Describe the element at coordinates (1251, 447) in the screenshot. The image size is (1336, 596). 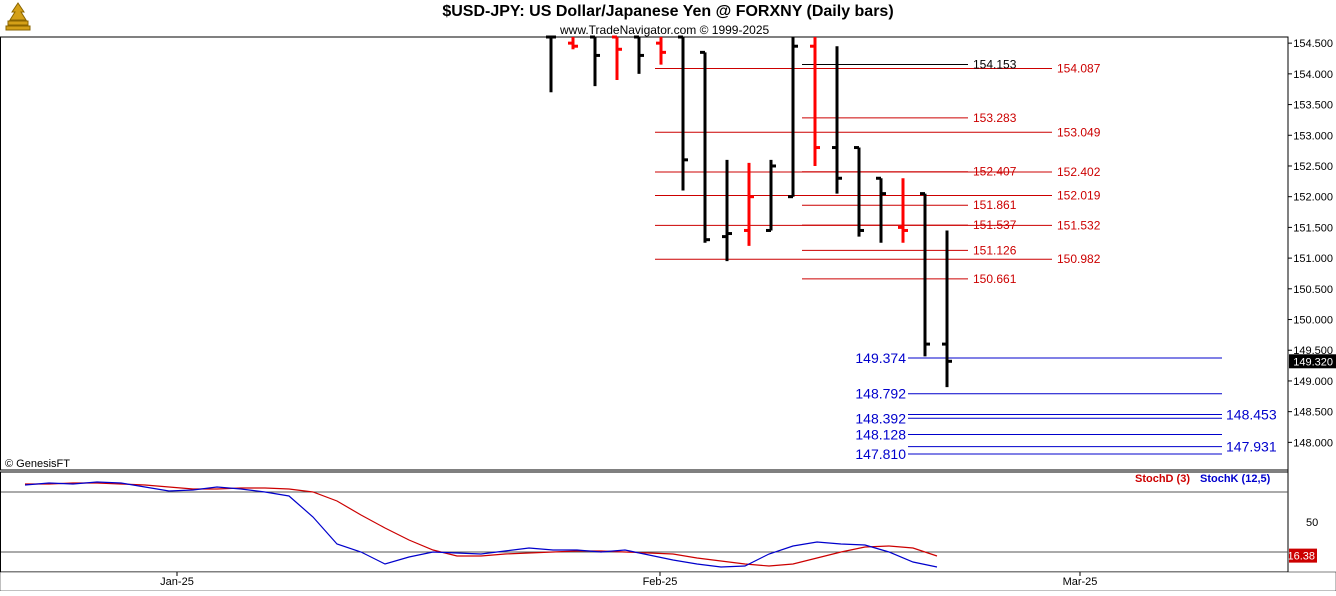
I see `support-right-label: 147.931` at that location.